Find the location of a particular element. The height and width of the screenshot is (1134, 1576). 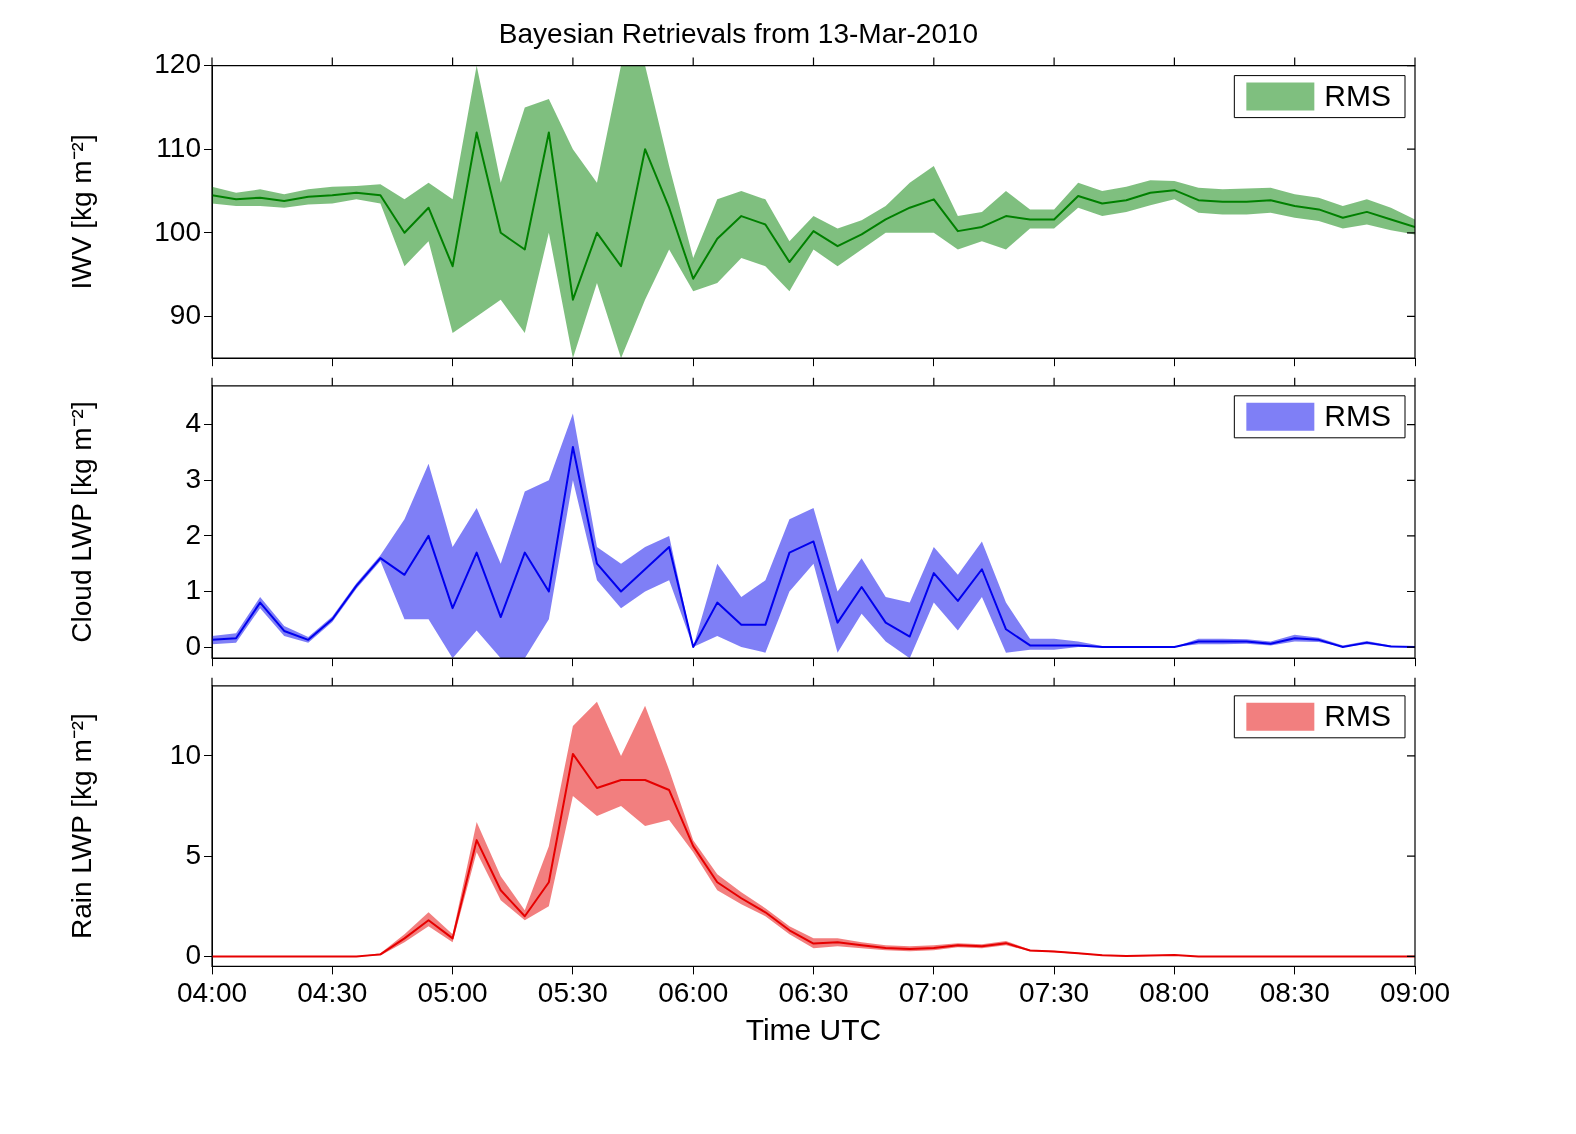

x-tick-label: 05:30 is located at coordinates (572, 992).